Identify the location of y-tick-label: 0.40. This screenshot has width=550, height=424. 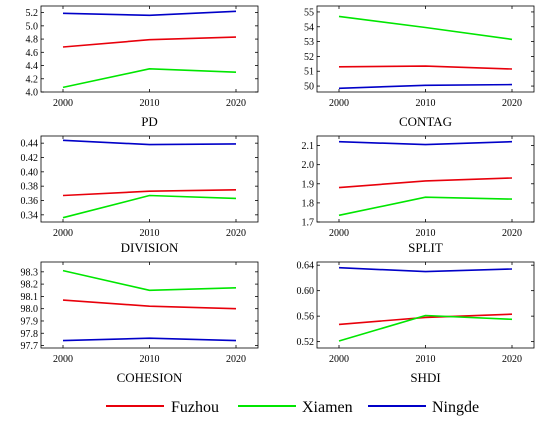
(30, 172).